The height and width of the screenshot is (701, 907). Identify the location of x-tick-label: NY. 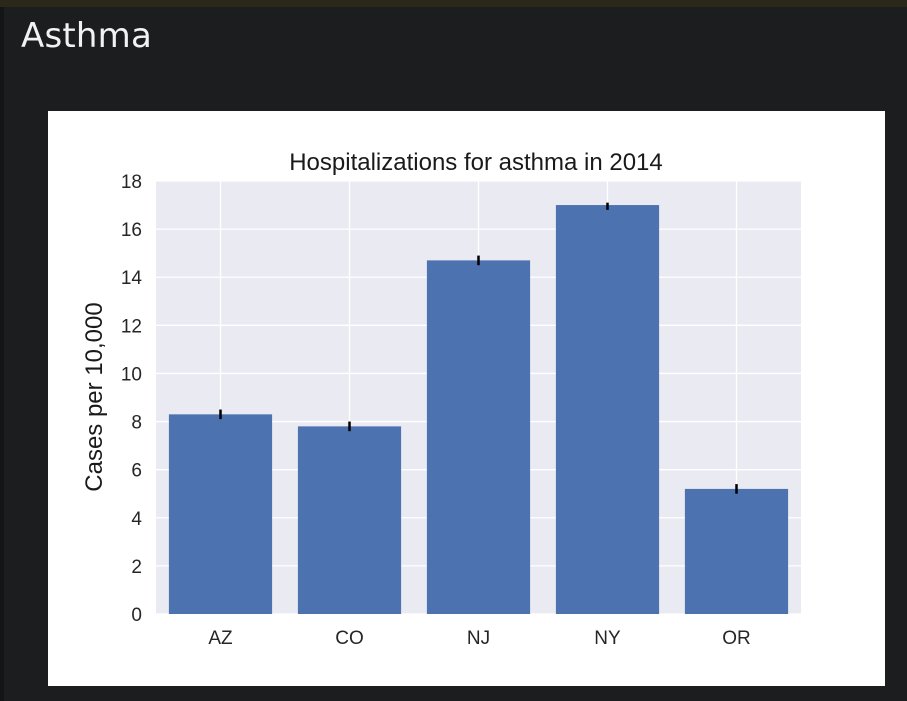
(607, 638).